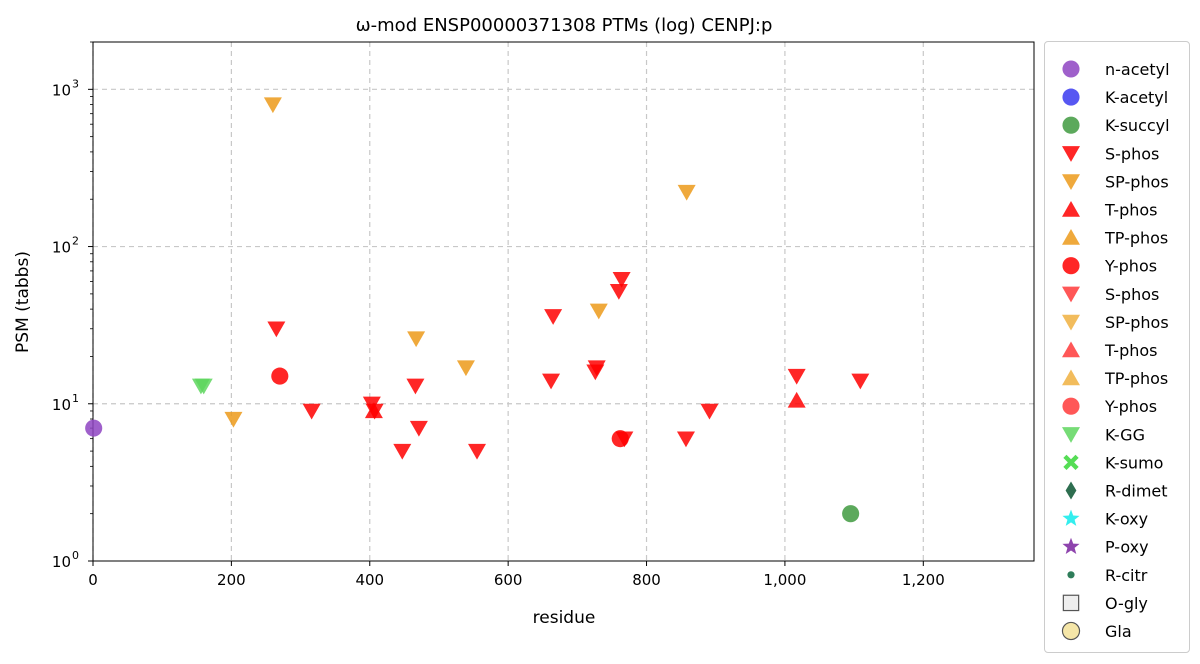 Image resolution: width=1200 pixels, height=664 pixels. I want to click on x-tick-label: 1,000, so click(784, 580).